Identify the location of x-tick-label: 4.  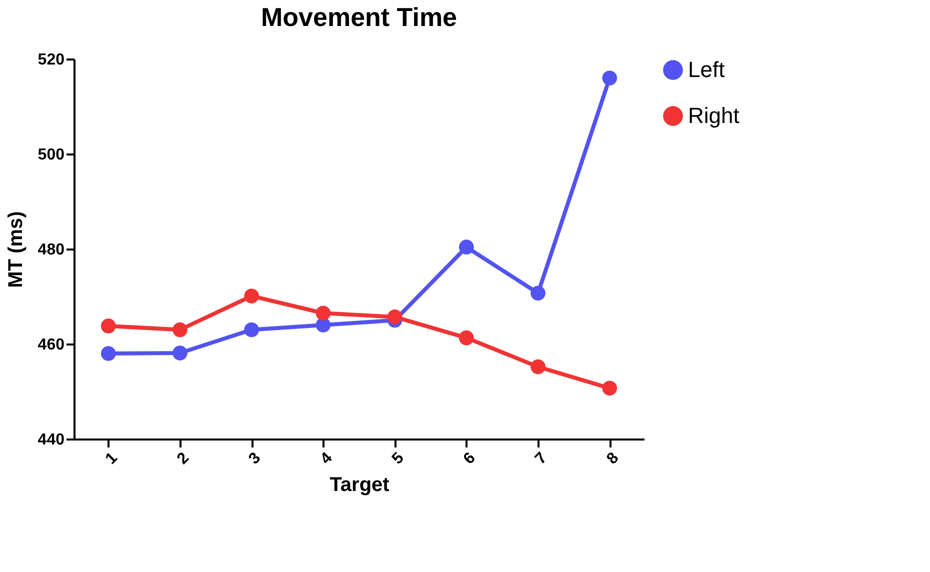
(326, 458).